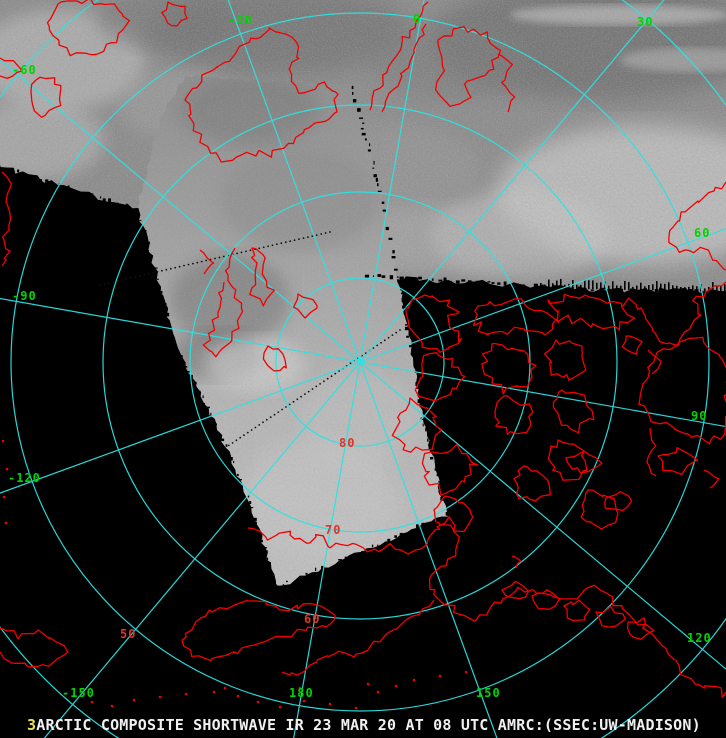 The image size is (726, 738). I want to click on terminator-dotted-line, so click(250, 340).